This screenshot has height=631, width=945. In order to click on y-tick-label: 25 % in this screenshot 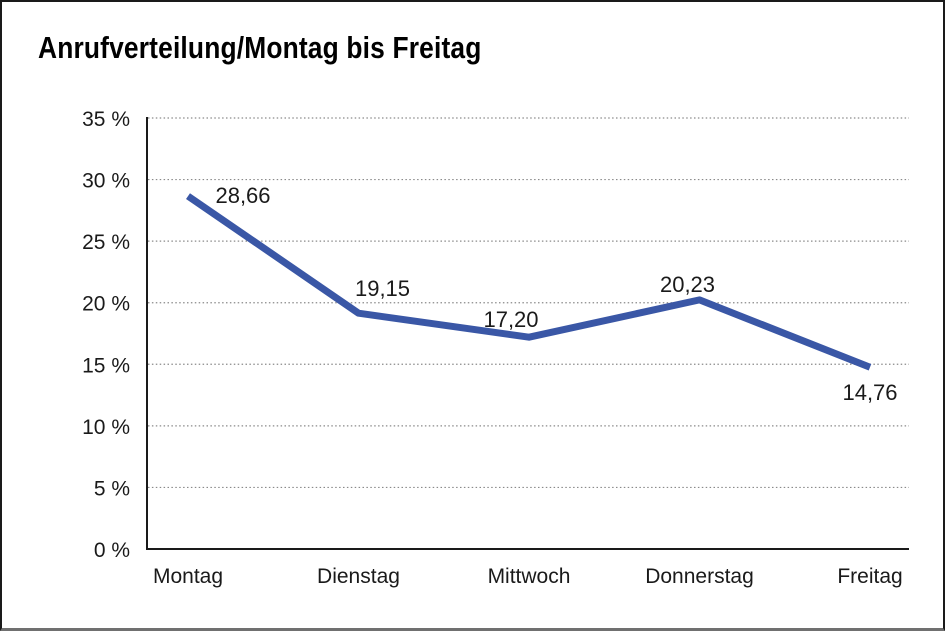, I will do `click(106, 242)`.